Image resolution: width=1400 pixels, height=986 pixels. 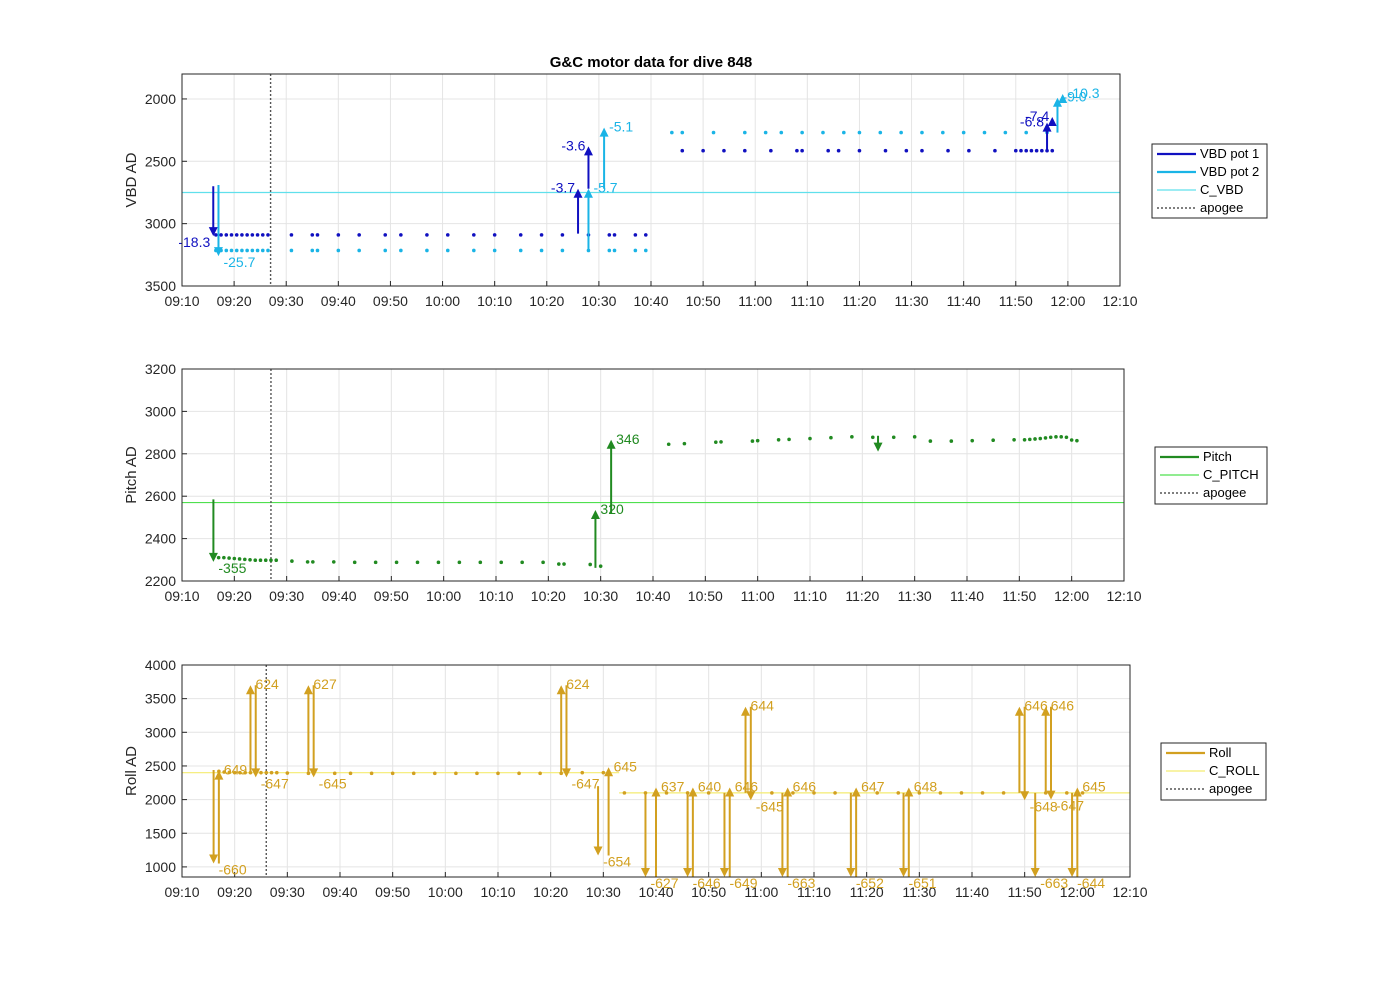 What do you see at coordinates (160, 496) in the screenshot?
I see `y-tick-label: 2600` at bounding box center [160, 496].